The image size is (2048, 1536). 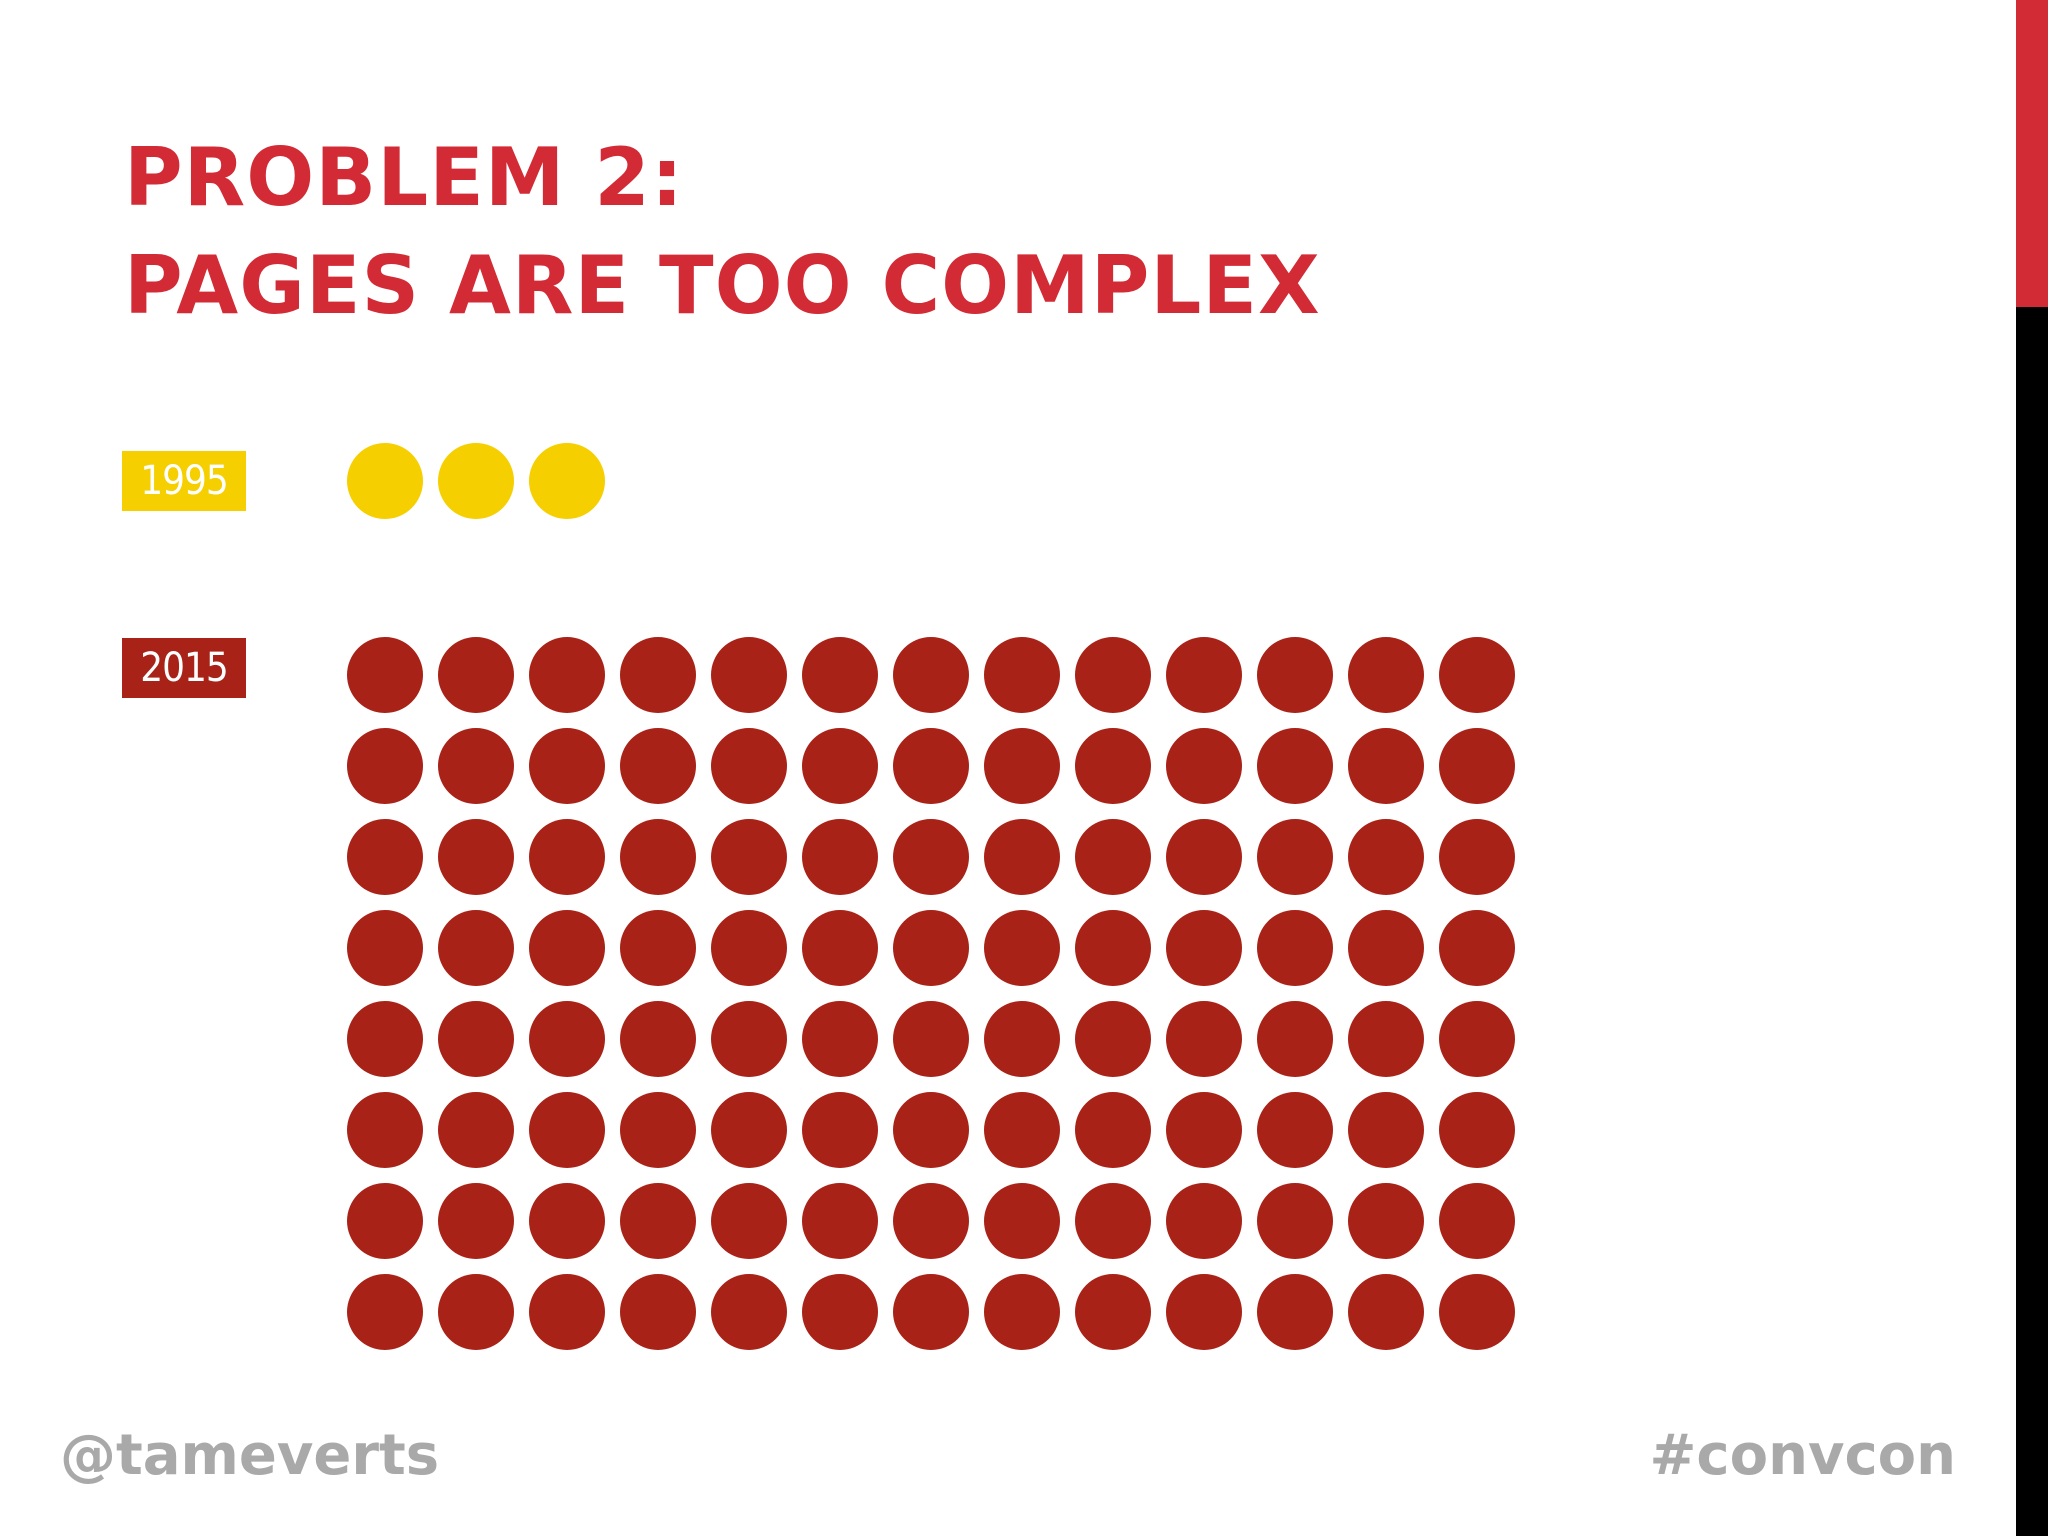 What do you see at coordinates (184, 481) in the screenshot?
I see `year-label-1995: 1995` at bounding box center [184, 481].